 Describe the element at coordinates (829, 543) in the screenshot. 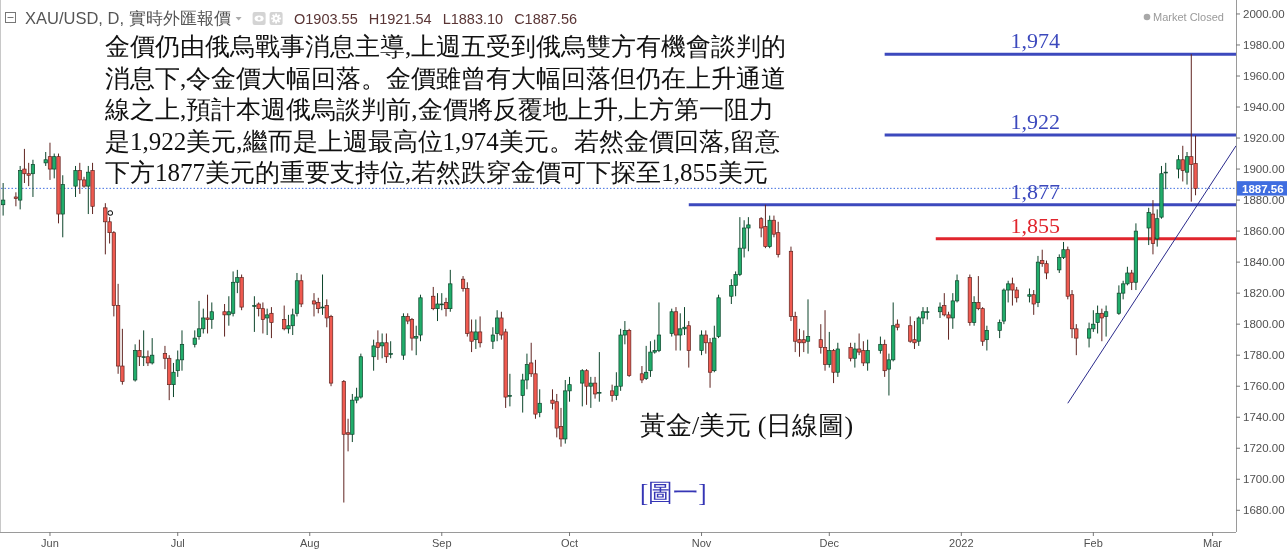

I see `x-tick-label: Dec` at that location.